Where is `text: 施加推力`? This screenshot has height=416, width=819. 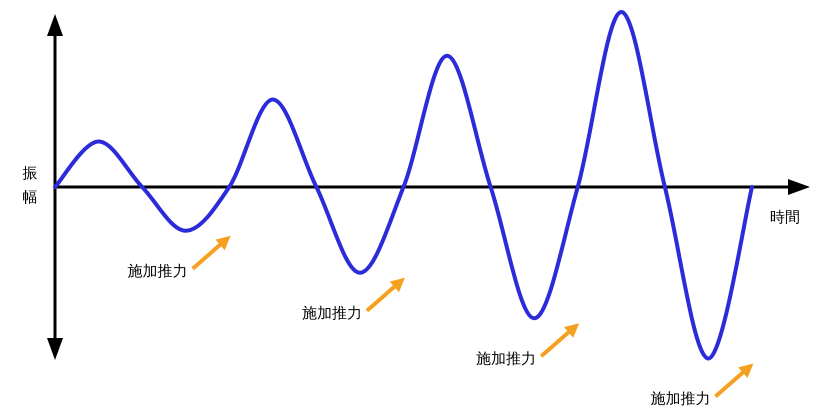
text: 施加推力 is located at coordinates (680, 399).